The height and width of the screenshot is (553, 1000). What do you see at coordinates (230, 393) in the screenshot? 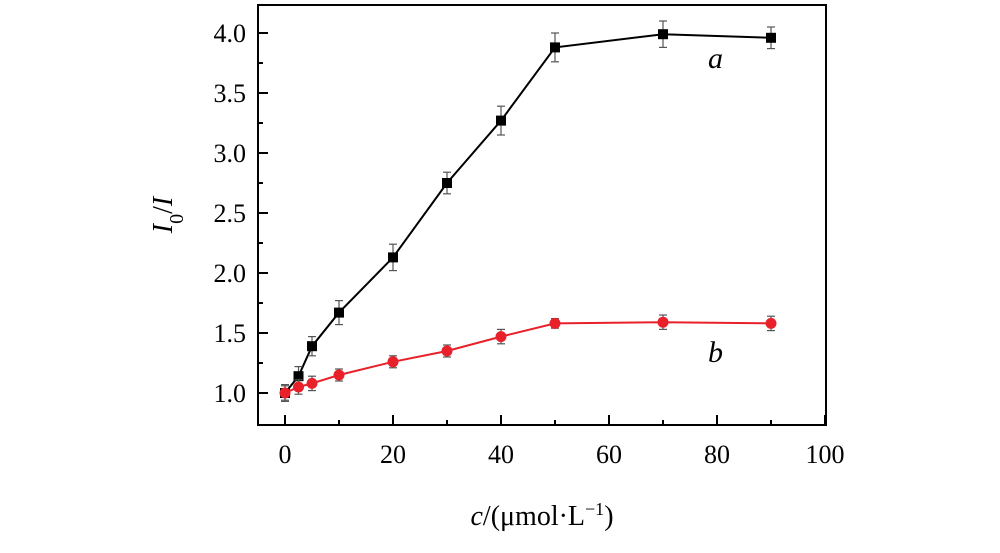
I see `y-tick-label: 1.0` at bounding box center [230, 393].